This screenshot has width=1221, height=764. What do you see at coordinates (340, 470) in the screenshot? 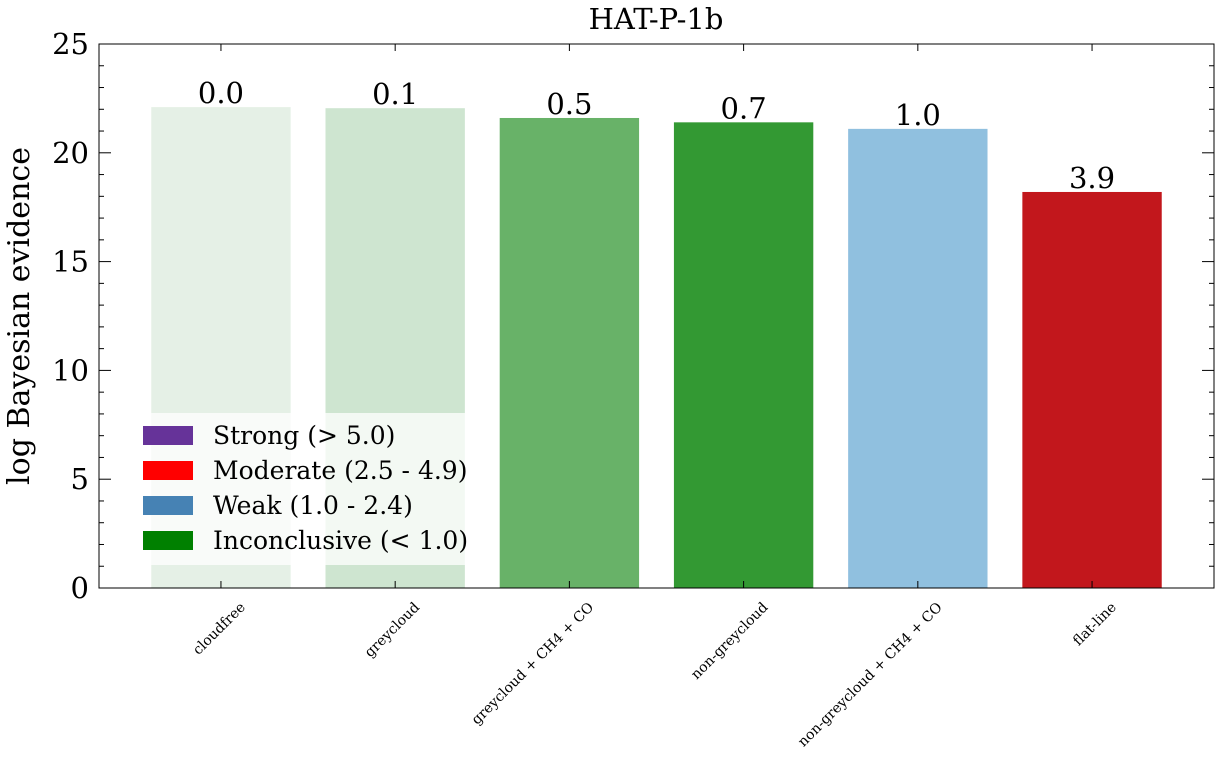
I see `legend-label-1: Moderate (2.5 - 4.9)` at bounding box center [340, 470].